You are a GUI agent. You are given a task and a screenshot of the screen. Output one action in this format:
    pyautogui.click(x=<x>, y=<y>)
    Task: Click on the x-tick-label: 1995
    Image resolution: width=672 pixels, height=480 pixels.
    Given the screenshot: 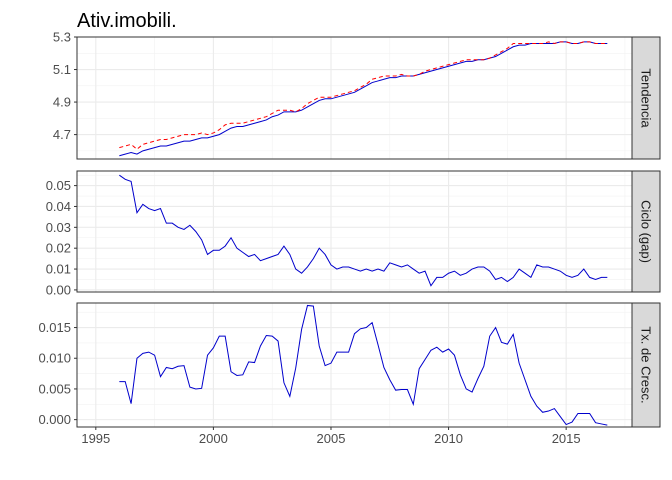 What is the action you would take?
    pyautogui.click(x=95, y=438)
    